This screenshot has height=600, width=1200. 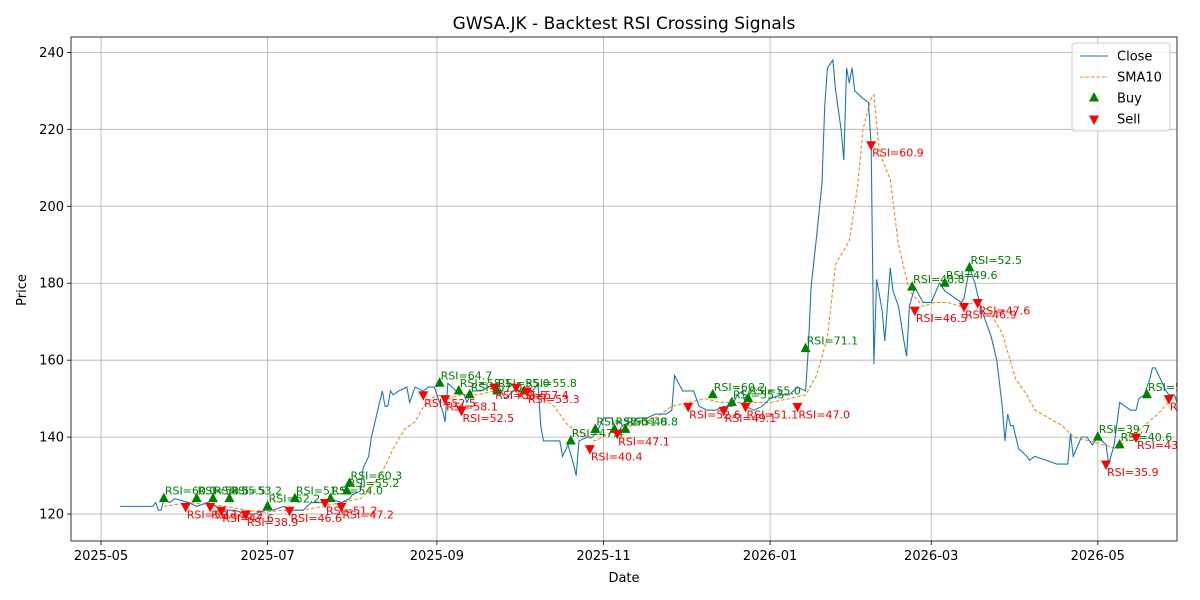 What do you see at coordinates (1125, 429) in the screenshot?
I see `buy-annotation: RSI=39.7` at bounding box center [1125, 429].